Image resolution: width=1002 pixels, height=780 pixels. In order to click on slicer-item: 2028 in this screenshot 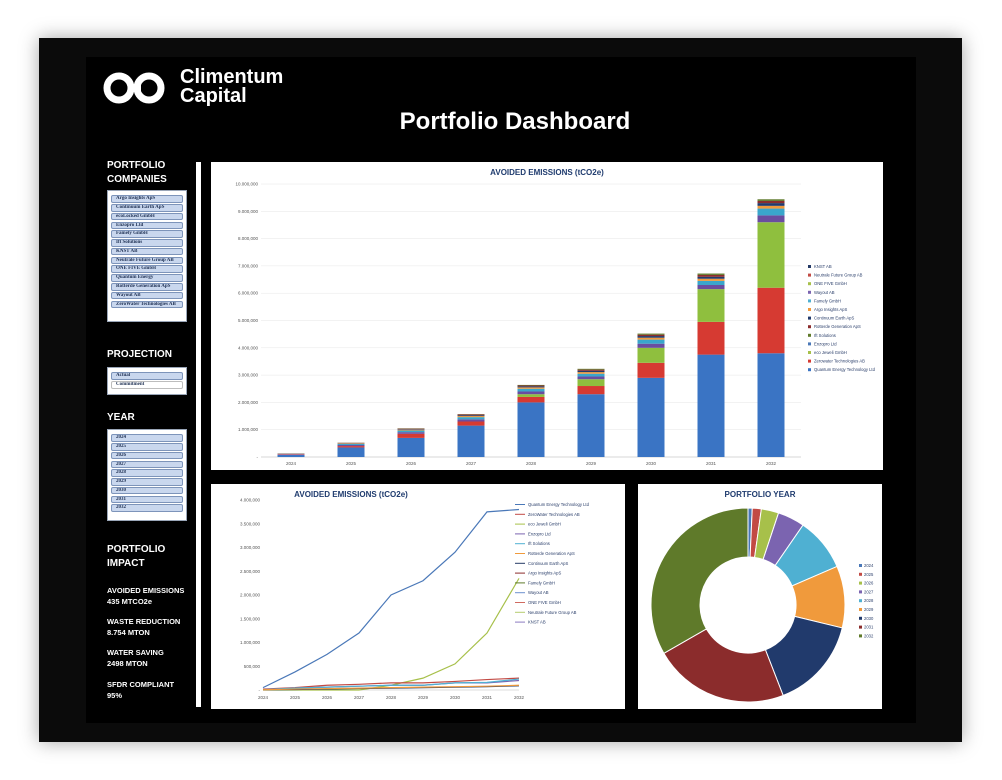, I will do `click(147, 473)`.